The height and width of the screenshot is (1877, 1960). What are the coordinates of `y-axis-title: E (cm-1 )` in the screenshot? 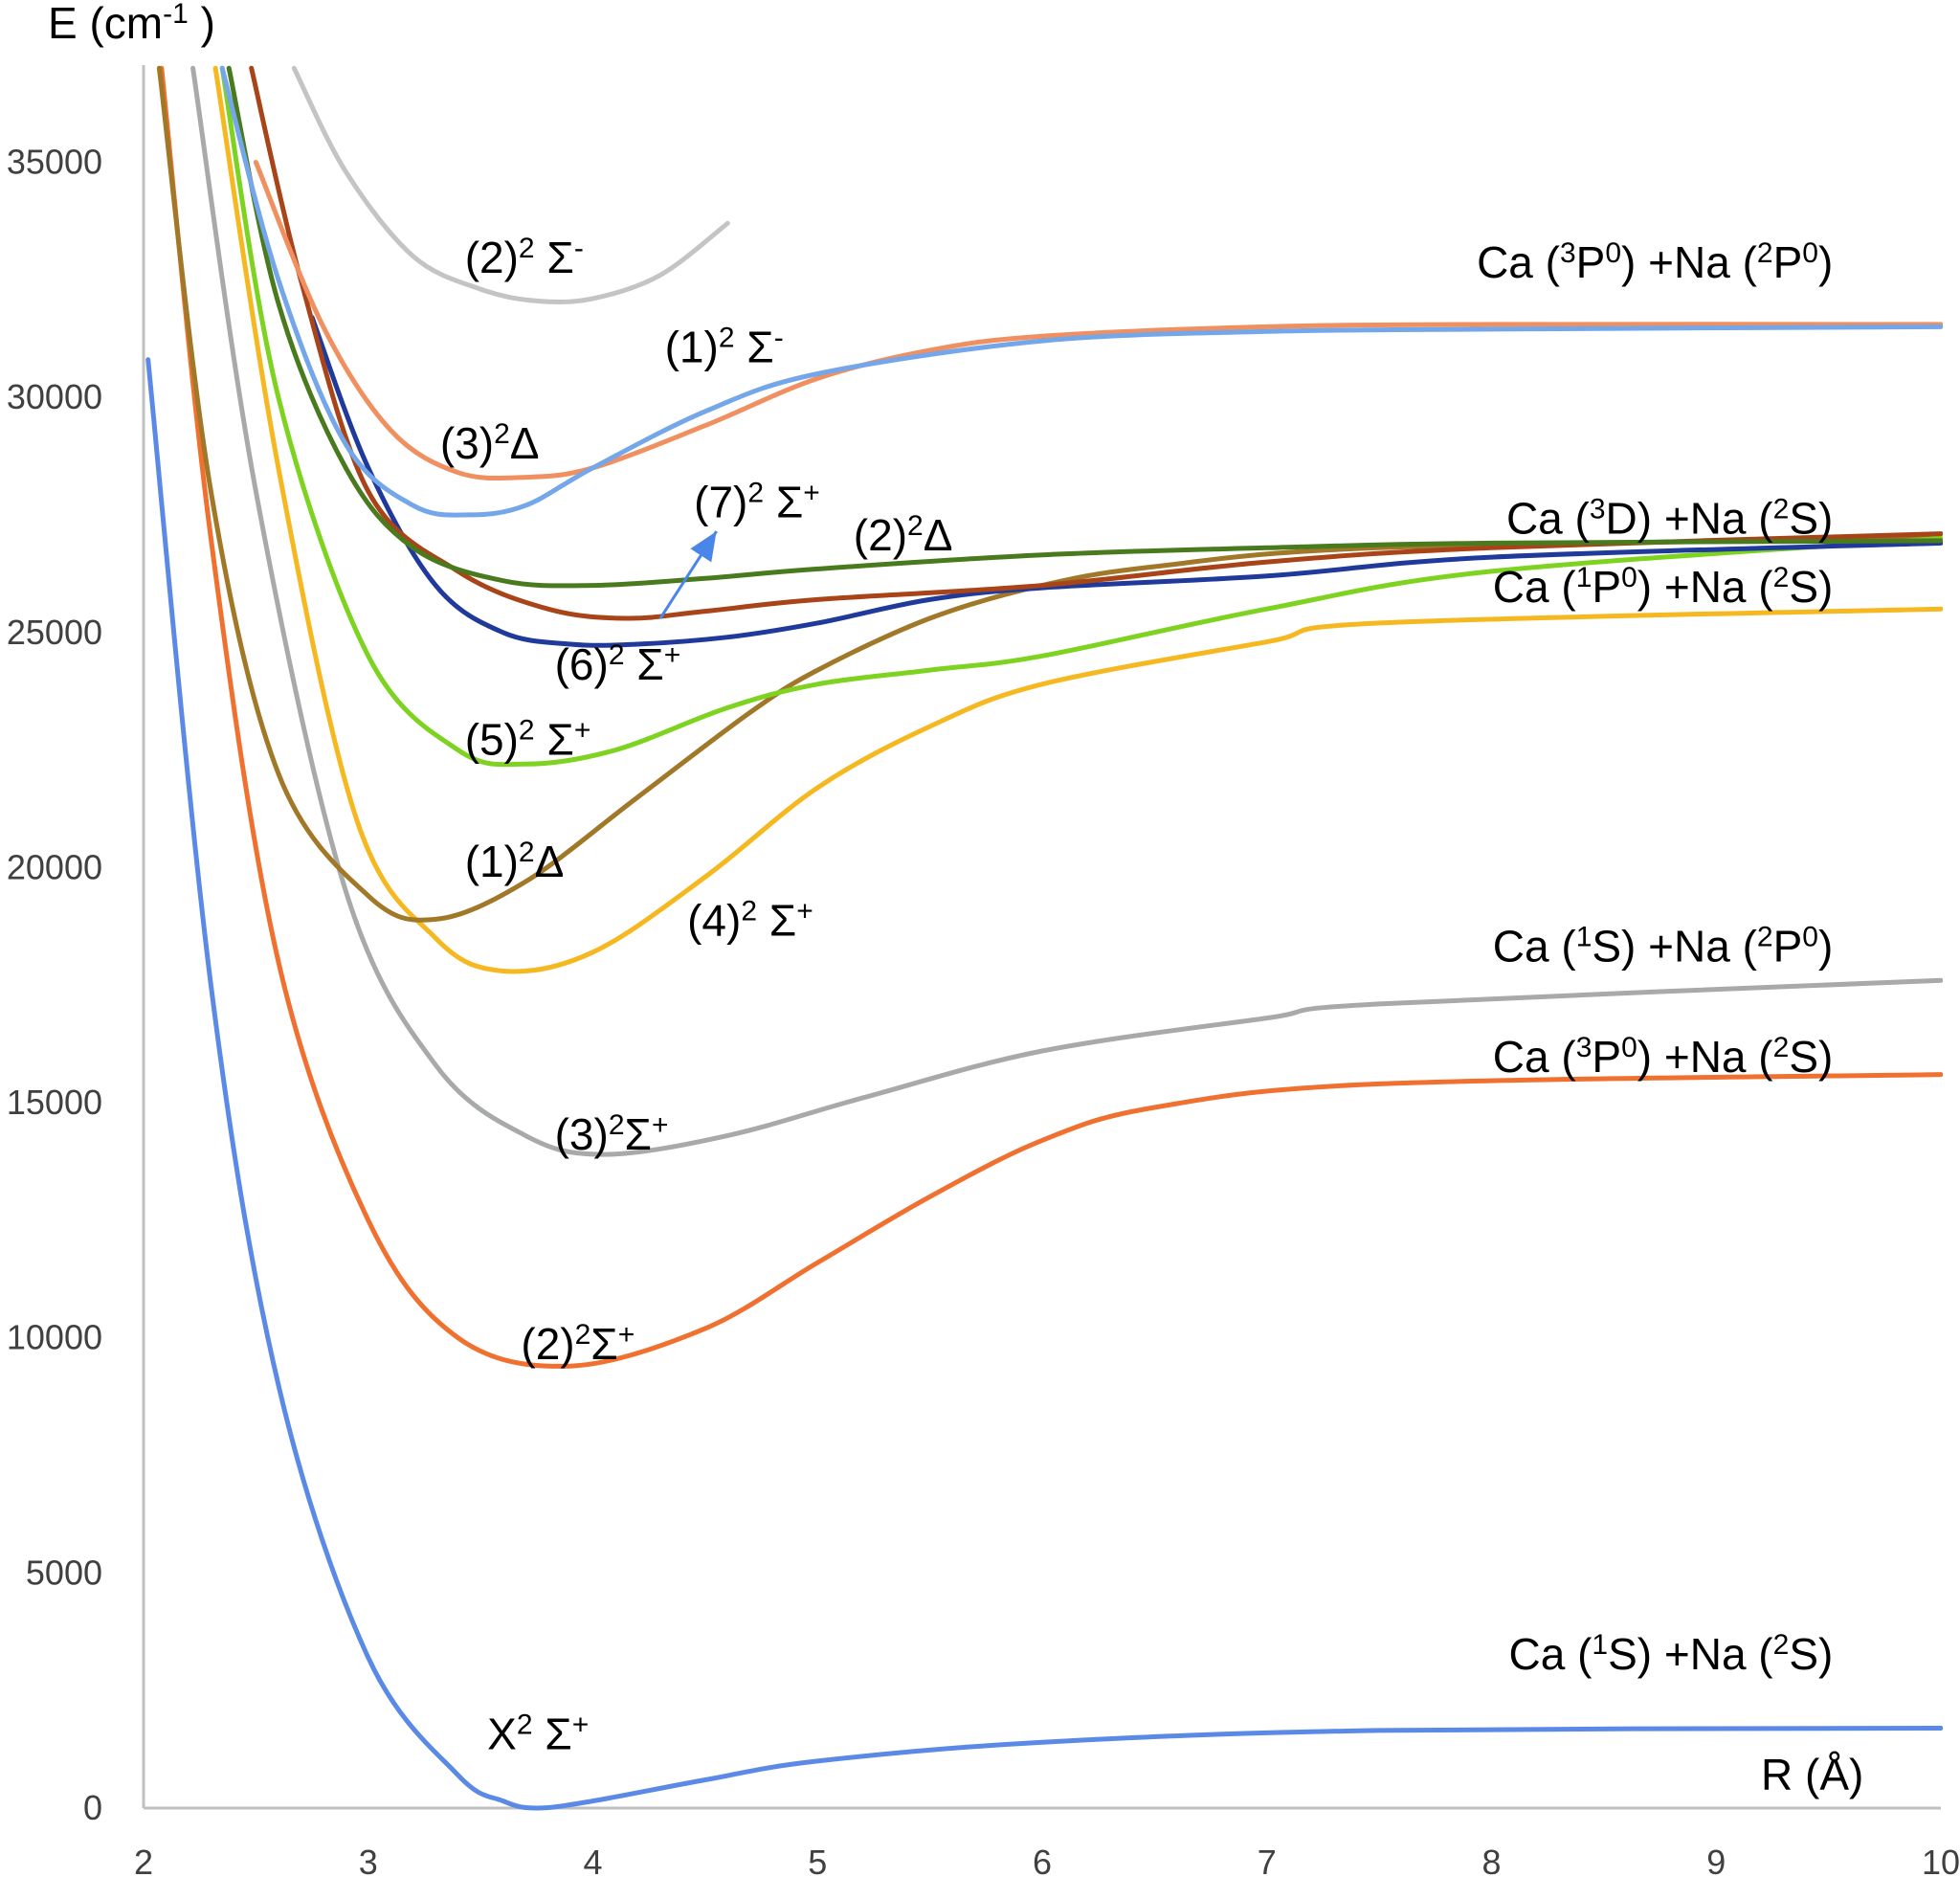 It's located at (131, 24).